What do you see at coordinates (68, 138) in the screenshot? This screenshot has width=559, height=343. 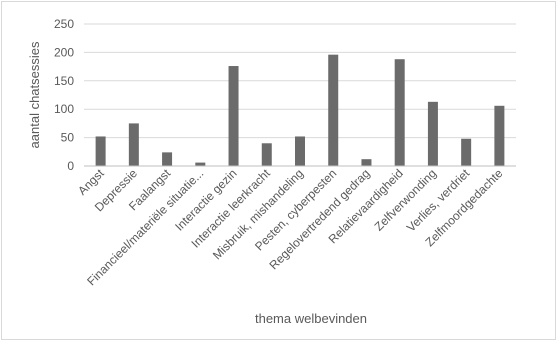 I see `y-tick-label: 50` at bounding box center [68, 138].